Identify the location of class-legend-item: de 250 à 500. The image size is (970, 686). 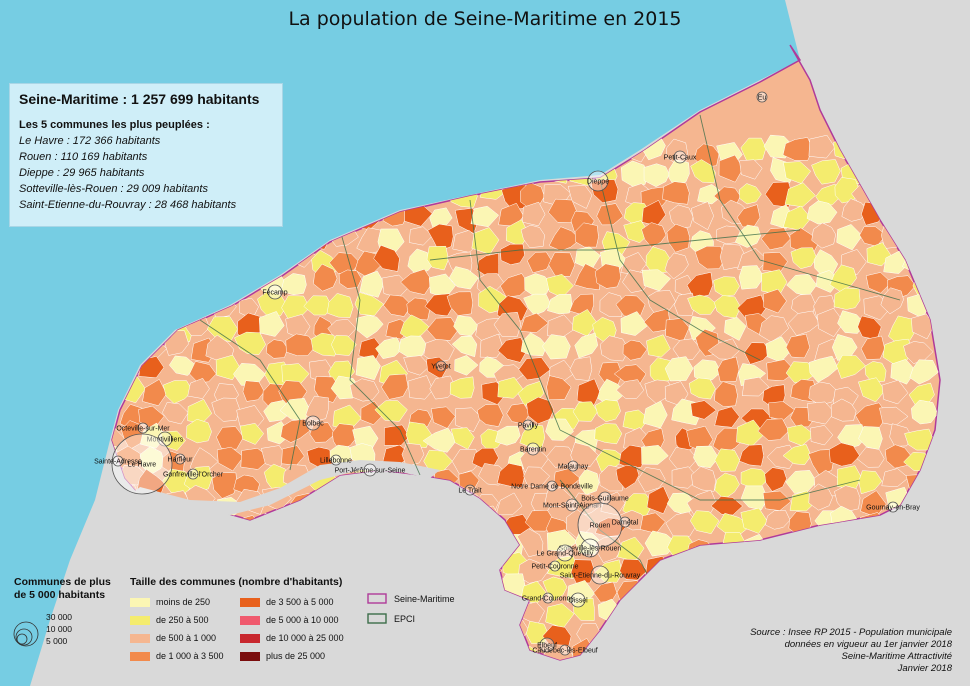
(169, 620).